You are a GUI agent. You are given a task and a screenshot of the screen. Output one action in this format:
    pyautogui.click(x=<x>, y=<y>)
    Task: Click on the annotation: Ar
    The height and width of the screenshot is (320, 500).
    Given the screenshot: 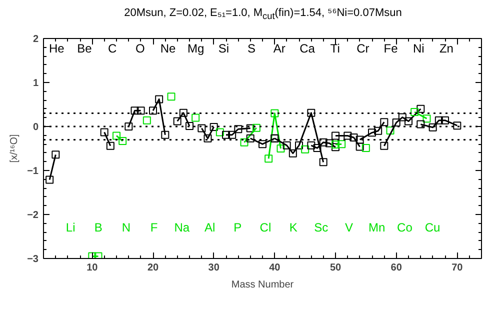 What is the action you would take?
    pyautogui.click(x=279, y=48)
    